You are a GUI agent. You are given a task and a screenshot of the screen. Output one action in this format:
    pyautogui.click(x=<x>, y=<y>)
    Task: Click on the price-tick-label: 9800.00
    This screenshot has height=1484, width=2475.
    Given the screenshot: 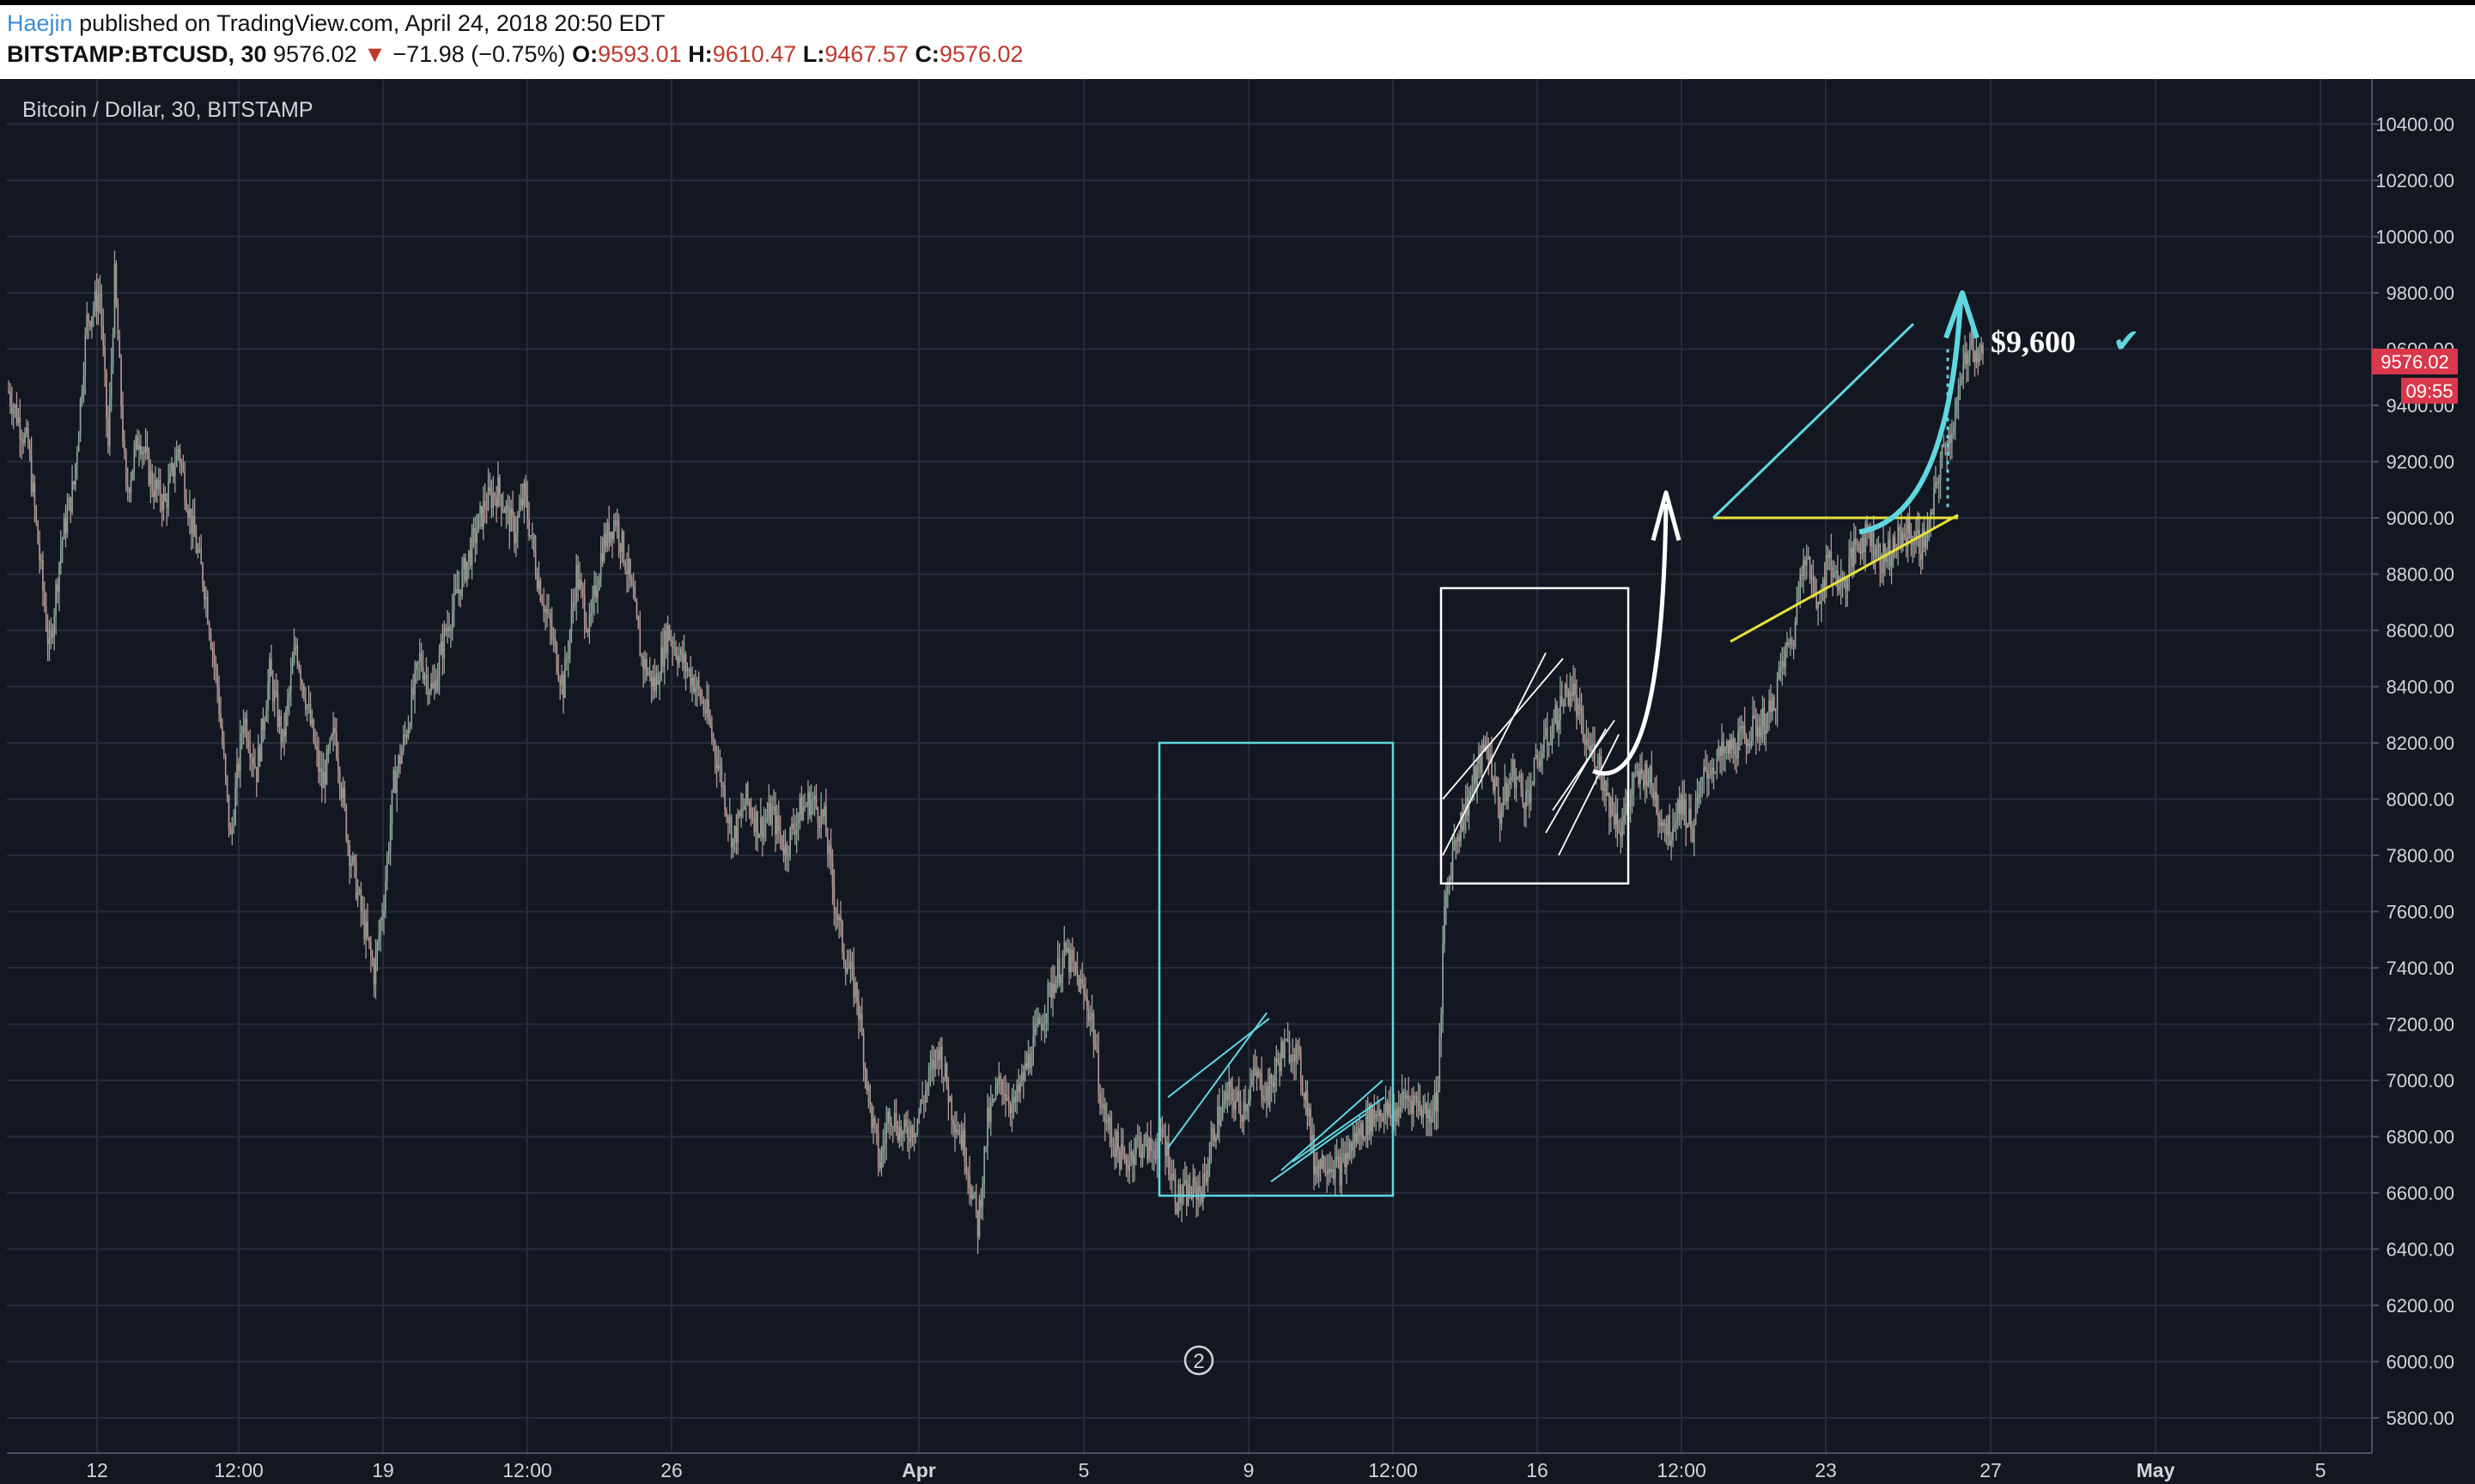 What is the action you would take?
    pyautogui.click(x=2420, y=293)
    